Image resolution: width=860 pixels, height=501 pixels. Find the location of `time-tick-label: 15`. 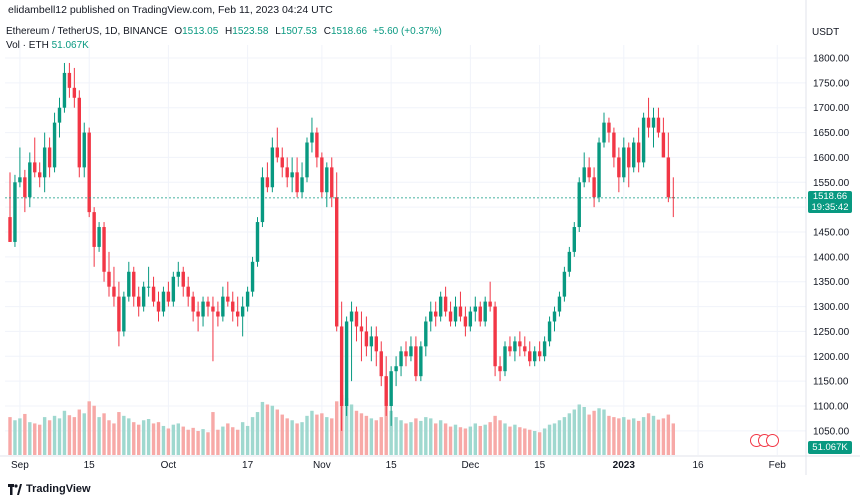

time-tick-label: 15 is located at coordinates (90, 465).